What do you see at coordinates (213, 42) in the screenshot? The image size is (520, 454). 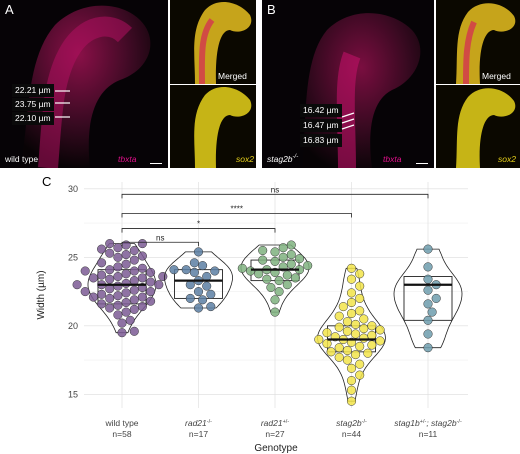 I see `panel-a-merged-image` at bounding box center [213, 42].